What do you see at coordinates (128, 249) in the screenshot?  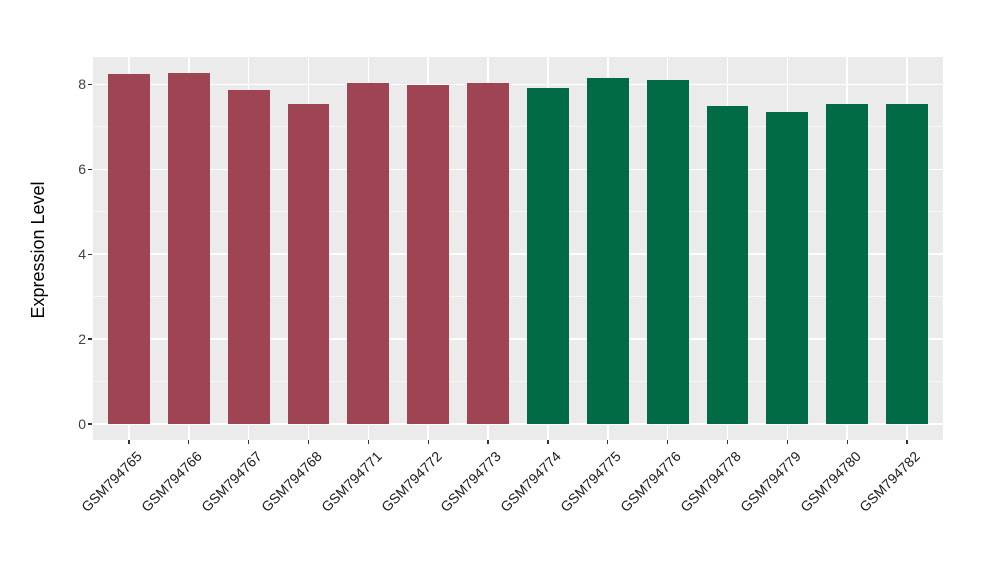 I see `bar-GSM794765` at bounding box center [128, 249].